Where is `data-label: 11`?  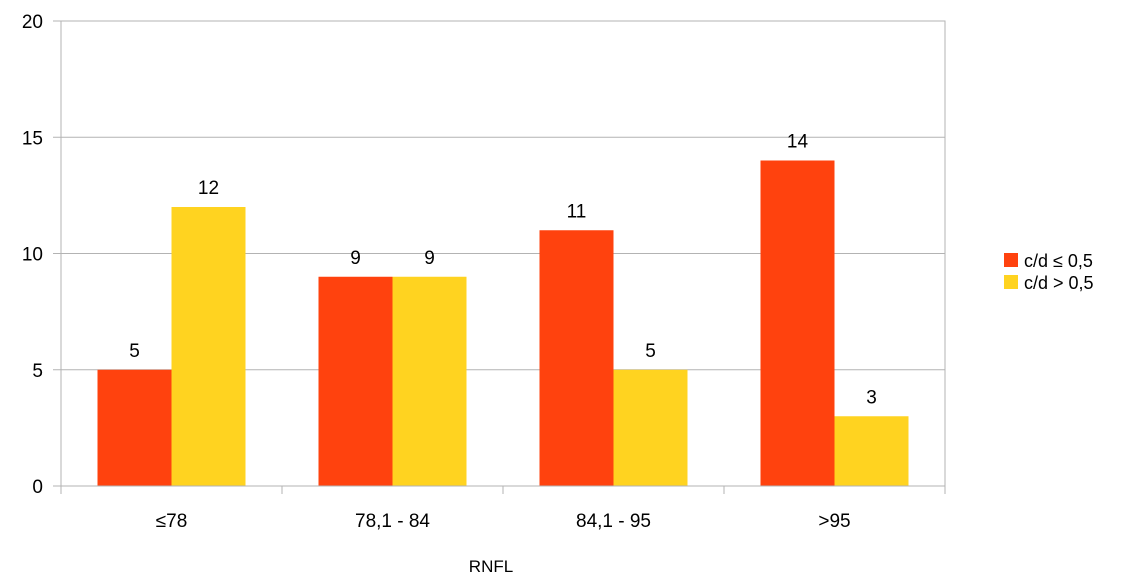 data-label: 11 is located at coordinates (577, 211).